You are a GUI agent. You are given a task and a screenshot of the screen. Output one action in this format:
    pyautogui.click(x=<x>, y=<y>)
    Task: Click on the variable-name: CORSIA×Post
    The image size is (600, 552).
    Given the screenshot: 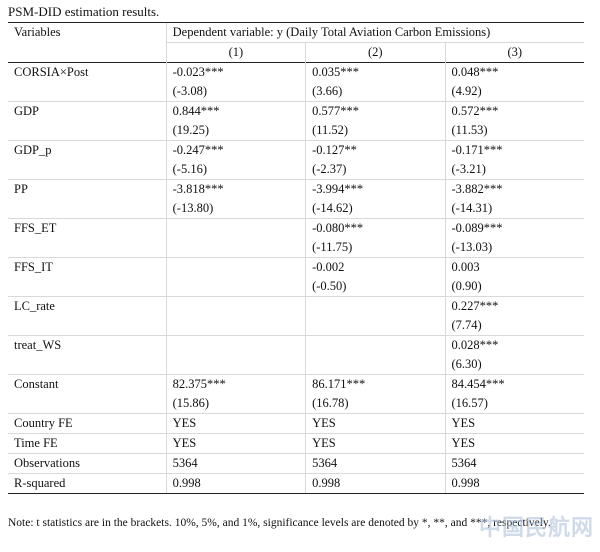 What is the action you would take?
    pyautogui.click(x=87, y=72)
    